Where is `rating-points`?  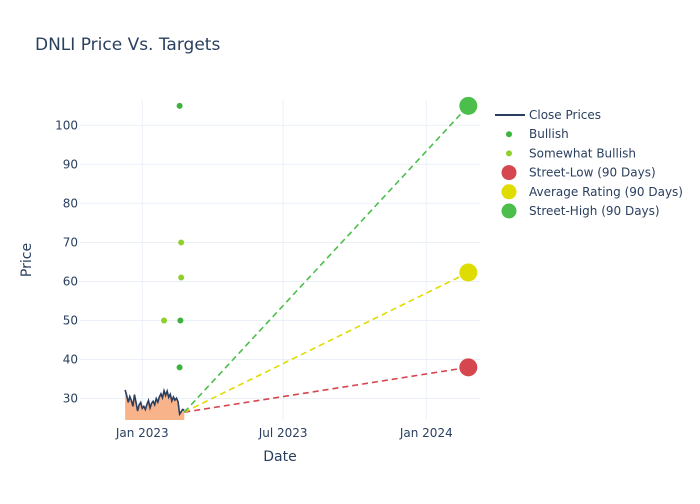 rating-points is located at coordinates (173, 236).